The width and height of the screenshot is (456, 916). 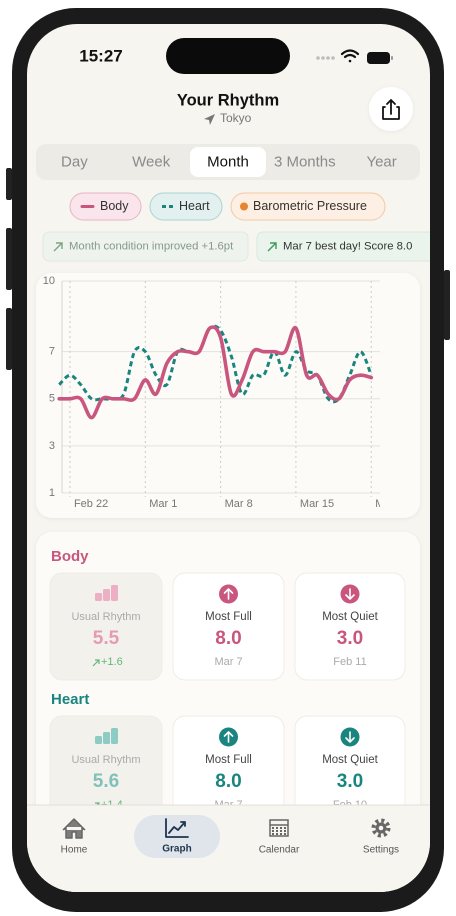 What do you see at coordinates (176, 849) in the screenshot?
I see `nav-label: Graph` at bounding box center [176, 849].